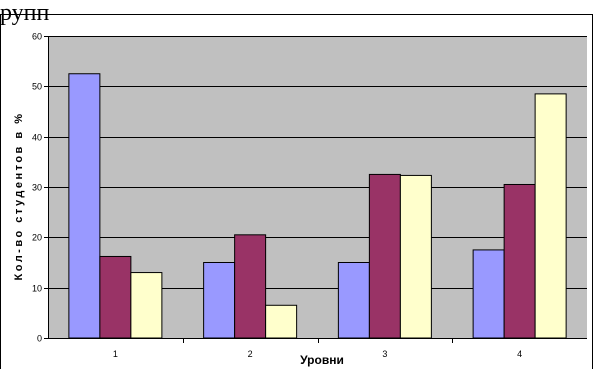  What do you see at coordinates (37, 138) in the screenshot?
I see `y-tick-label: 40` at bounding box center [37, 138].